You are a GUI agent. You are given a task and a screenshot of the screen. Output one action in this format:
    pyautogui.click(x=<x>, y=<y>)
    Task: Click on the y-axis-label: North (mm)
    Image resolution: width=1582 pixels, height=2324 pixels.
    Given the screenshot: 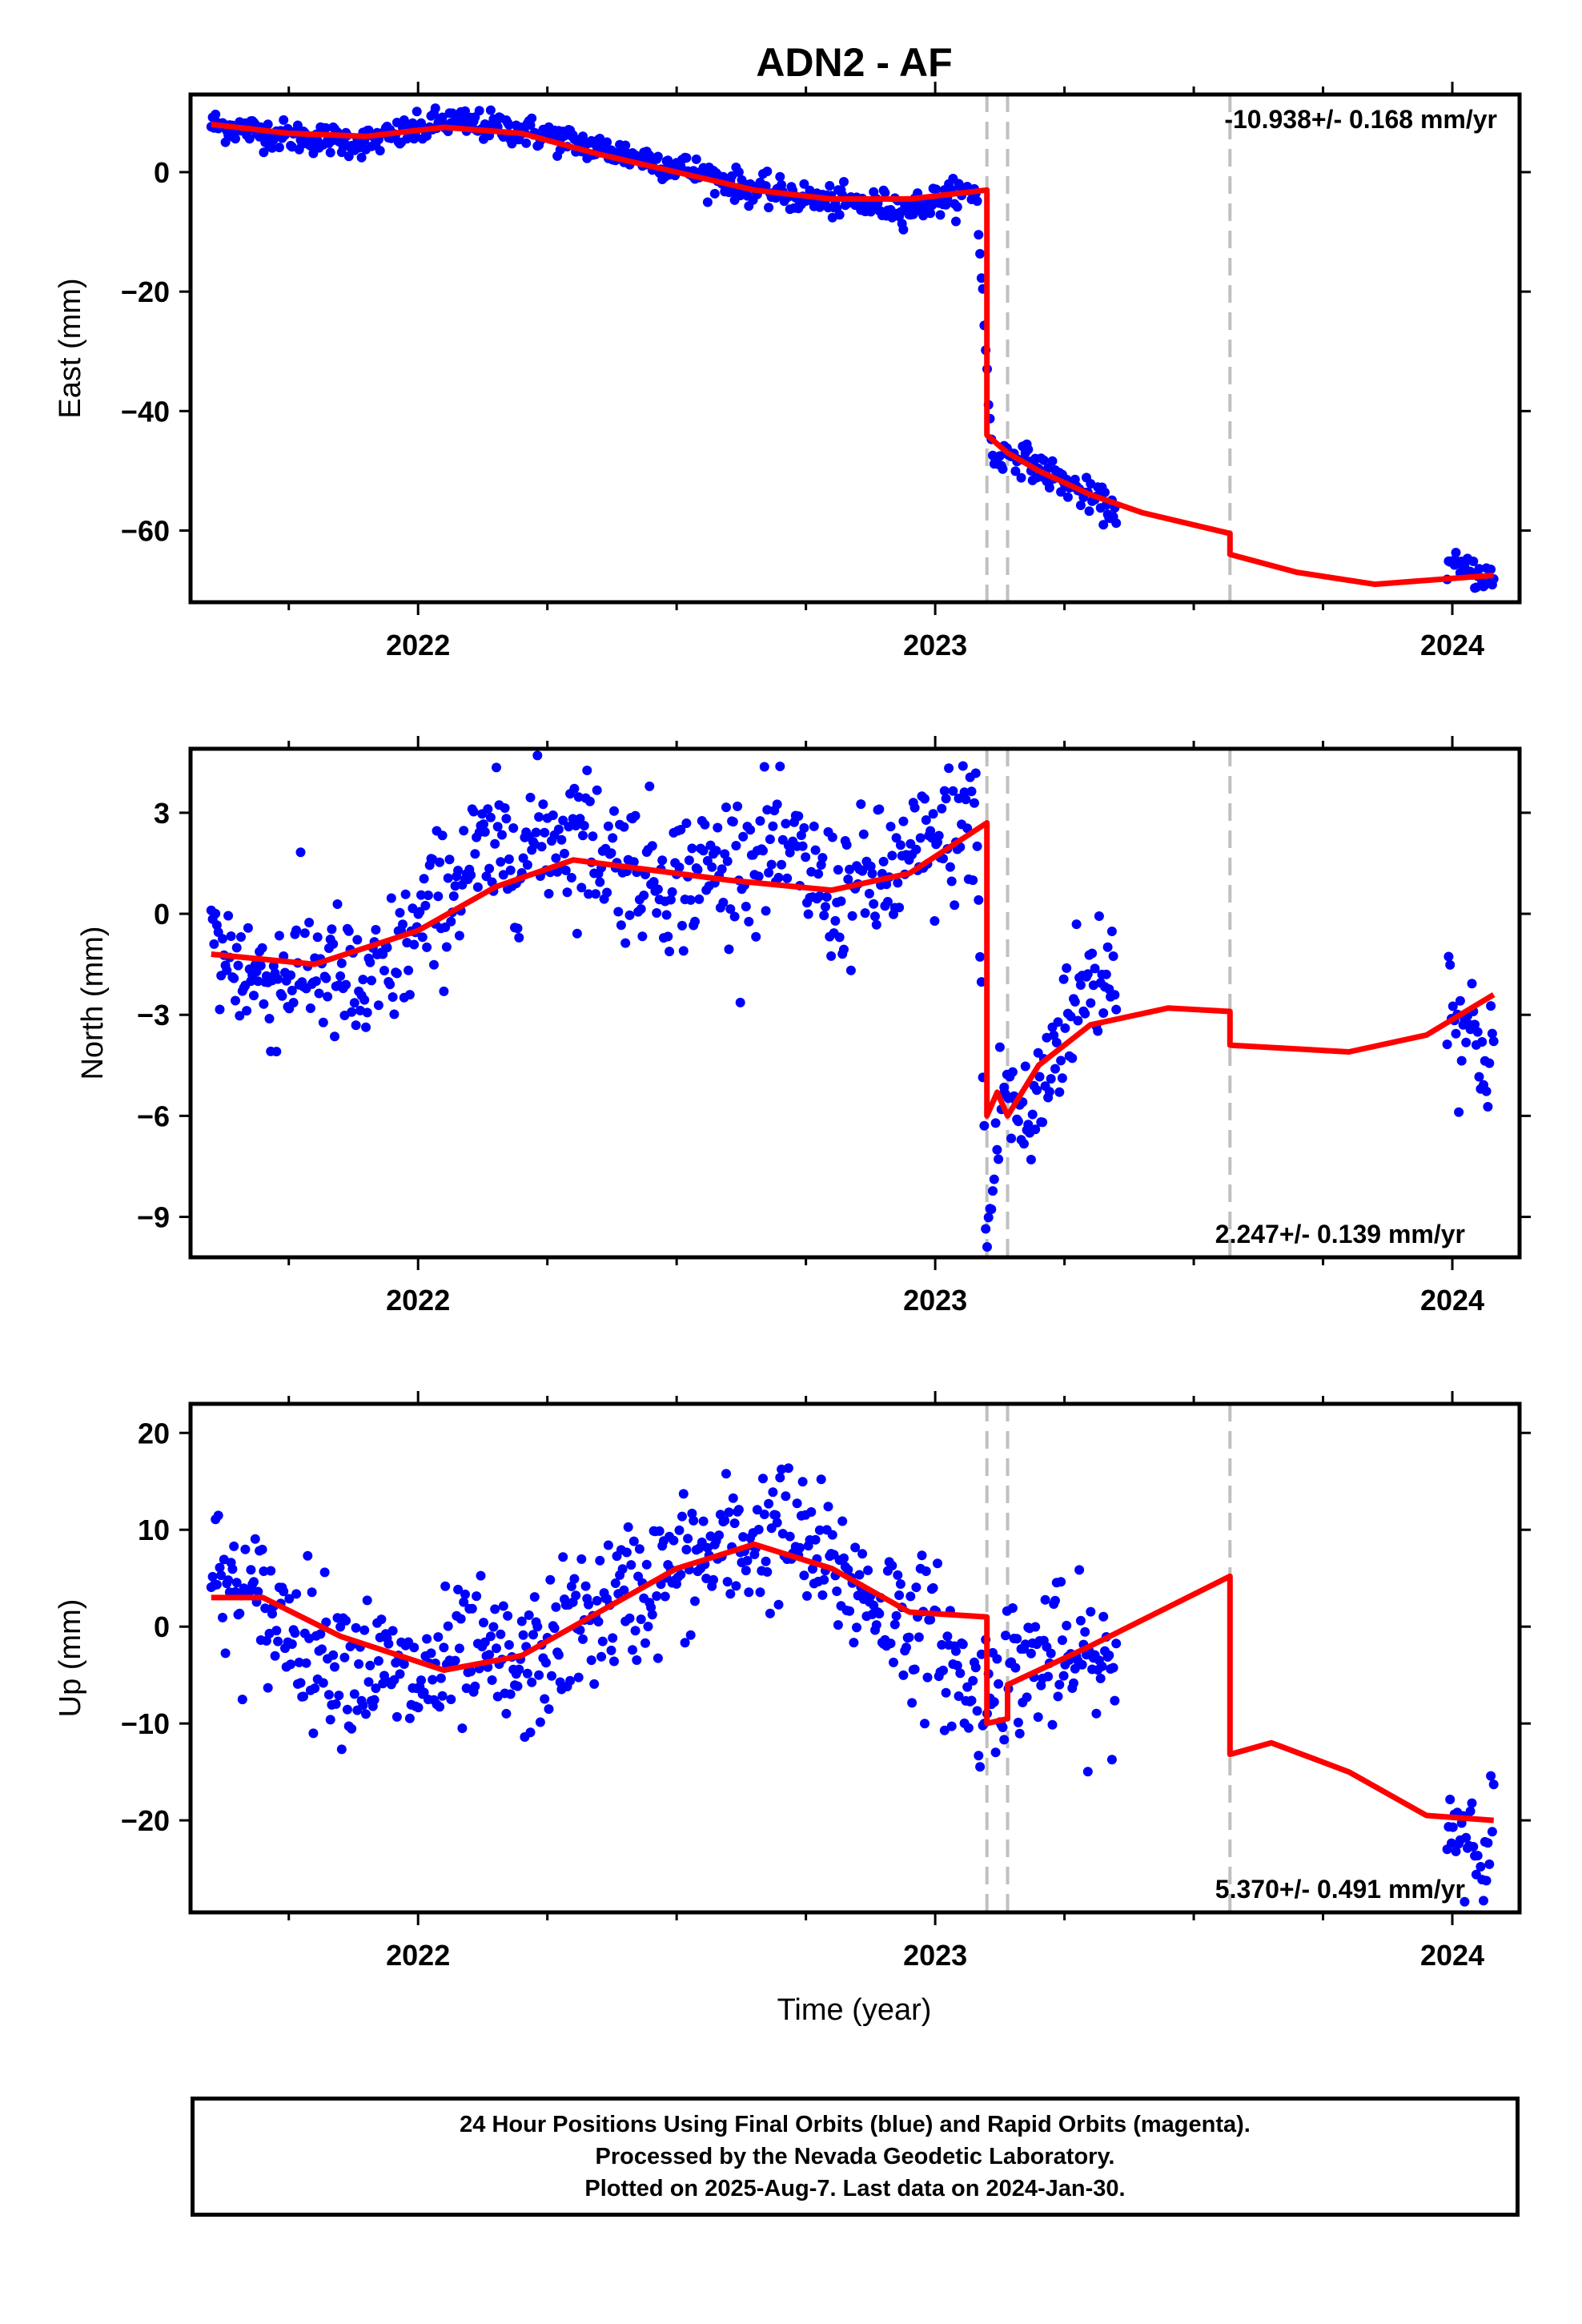 What is the action you would take?
    pyautogui.click(x=93, y=1003)
    